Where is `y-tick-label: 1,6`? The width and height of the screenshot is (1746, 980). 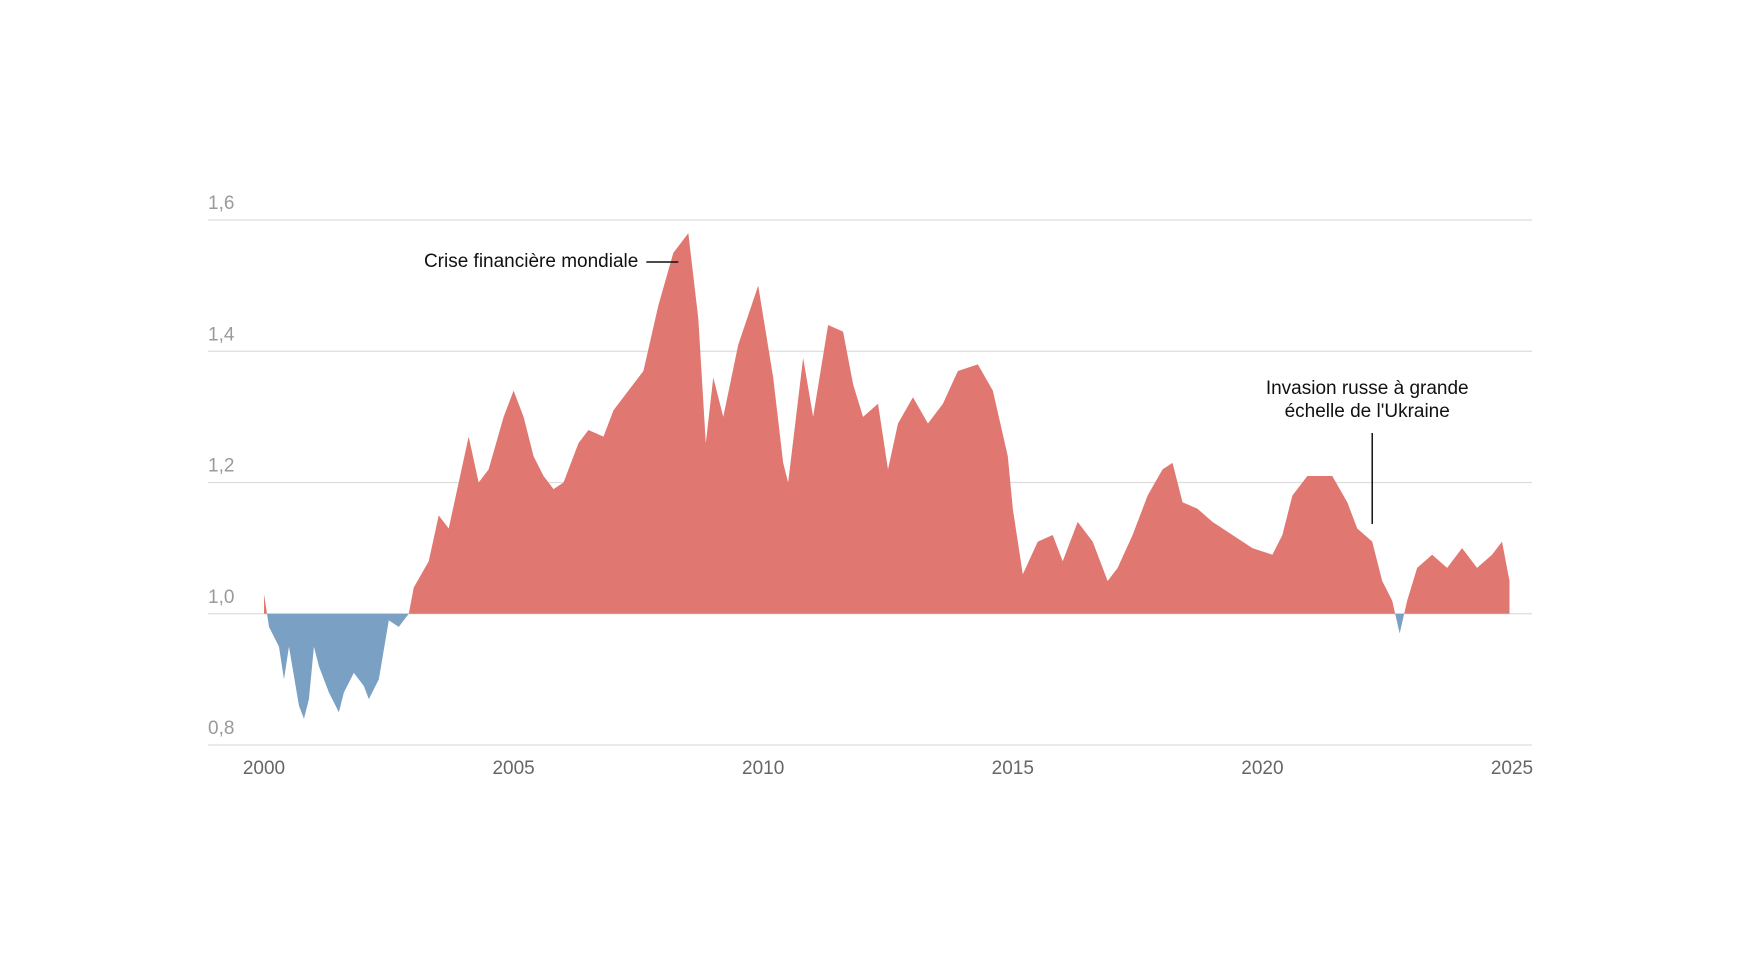
y-tick-label: 1,6 is located at coordinates (221, 203).